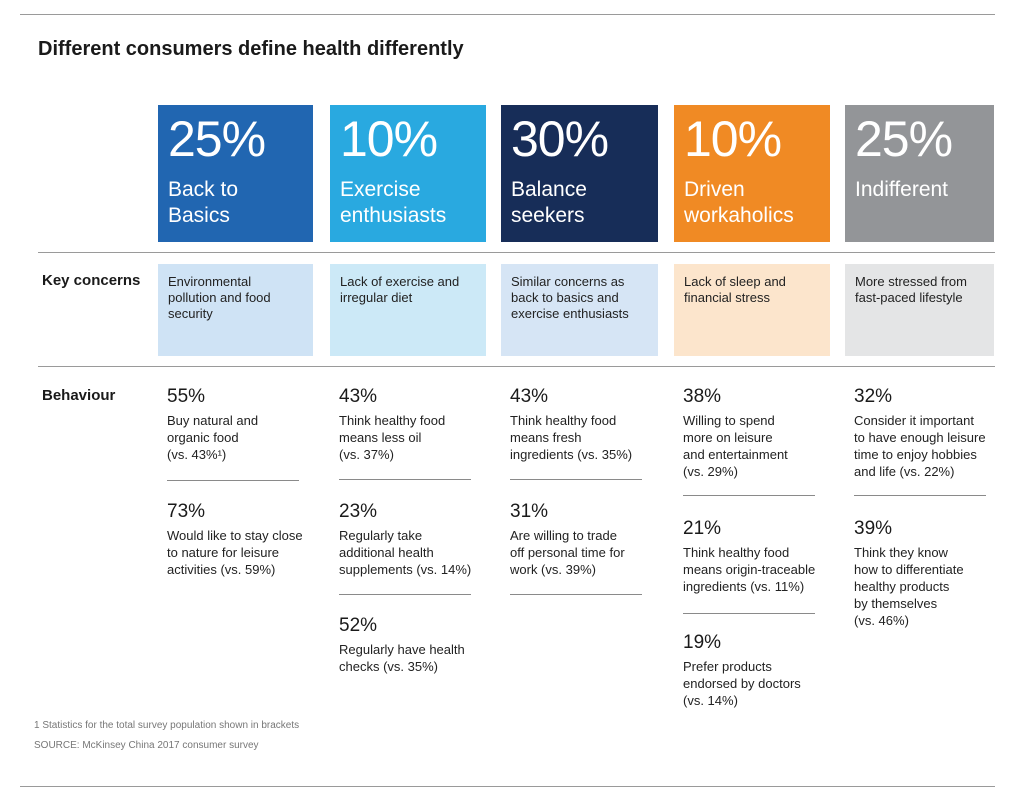 This screenshot has height=804, width=1012. Describe the element at coordinates (919, 173) in the screenshot. I see `segment-card: 25% Indifferent` at that location.